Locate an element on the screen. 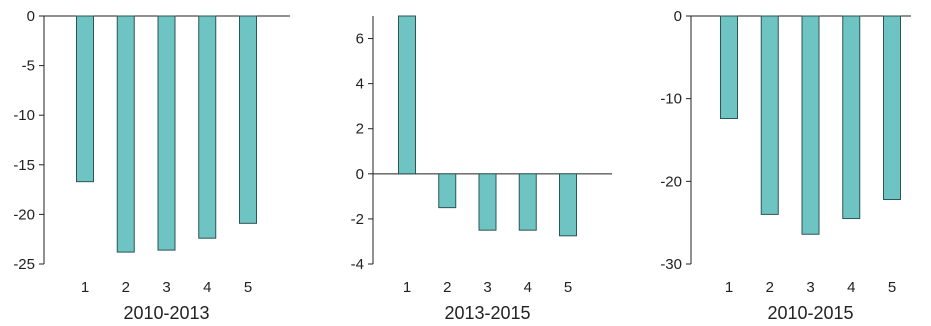 The height and width of the screenshot is (326, 931). x-axis-label: 2013-2015 is located at coordinates (487, 313).